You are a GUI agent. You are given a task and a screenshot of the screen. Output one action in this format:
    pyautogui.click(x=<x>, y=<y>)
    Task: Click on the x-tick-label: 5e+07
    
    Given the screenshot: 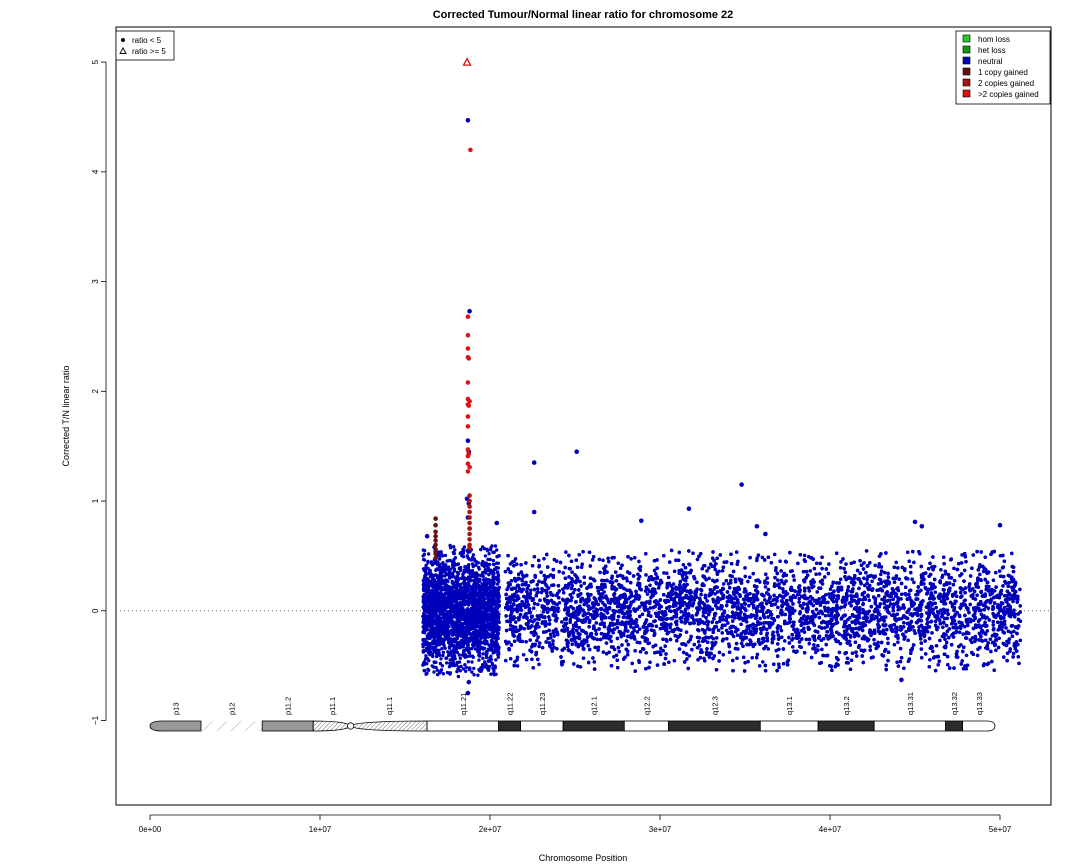 What is the action you would take?
    pyautogui.click(x=1000, y=829)
    